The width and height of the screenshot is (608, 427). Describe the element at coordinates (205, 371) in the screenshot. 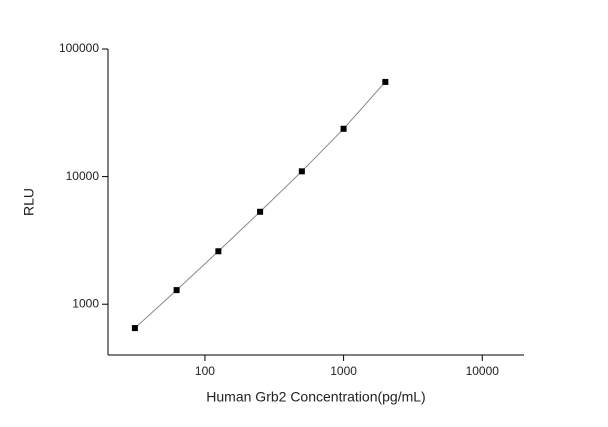

I see `x-tick-label: 100` at that location.